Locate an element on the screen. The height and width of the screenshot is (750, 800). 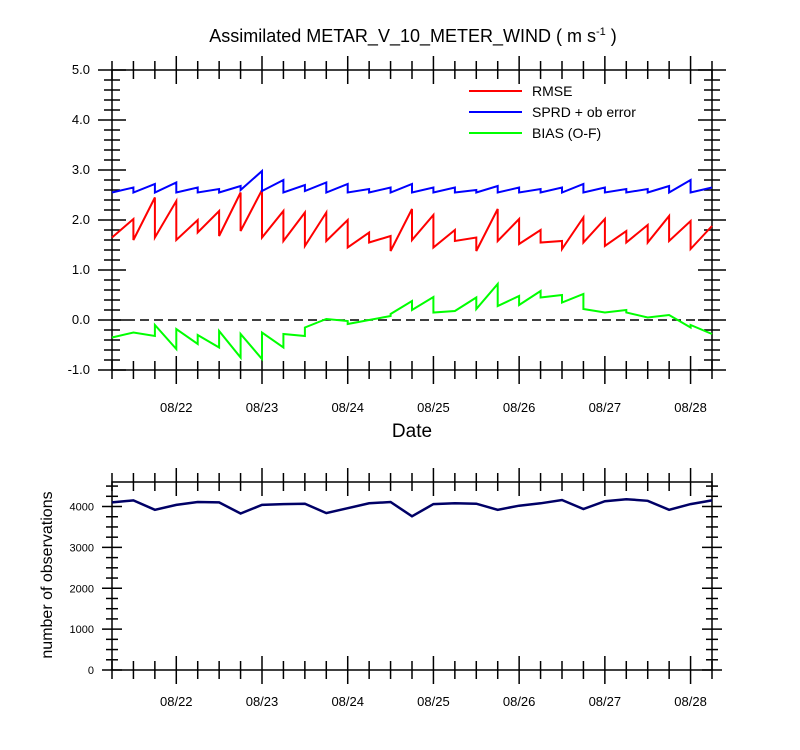
chart-title-unit-exponent: -1 is located at coordinates (601, 32).